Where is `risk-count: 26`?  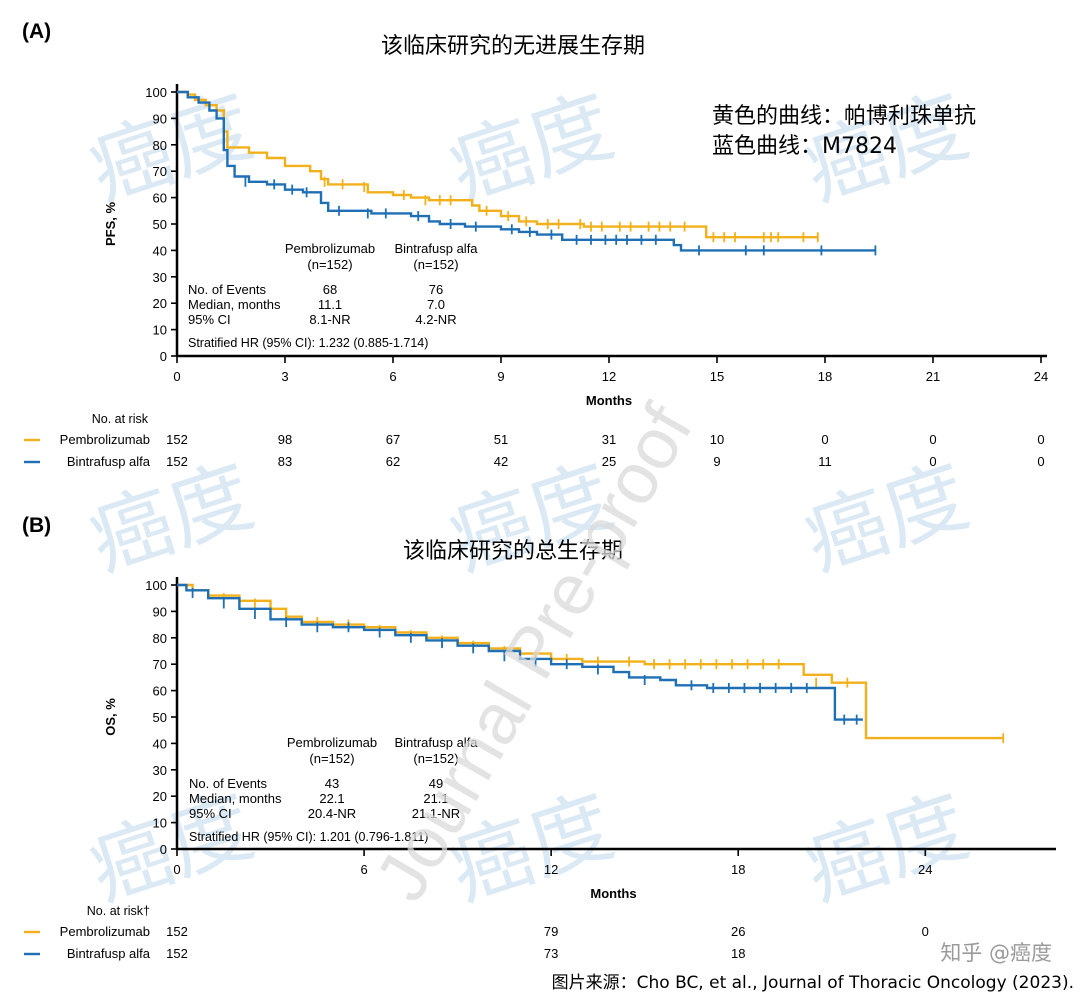
risk-count: 26 is located at coordinates (738, 931).